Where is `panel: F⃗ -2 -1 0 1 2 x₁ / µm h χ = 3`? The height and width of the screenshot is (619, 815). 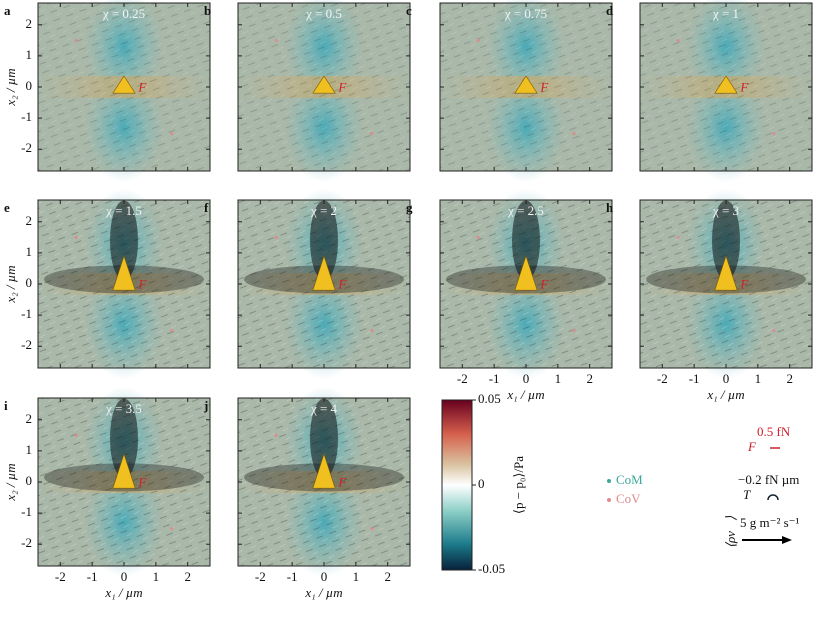 panel: F⃗ -2 -1 0 1 2 x₁ / µm h χ = 3 is located at coordinates (709, 295).